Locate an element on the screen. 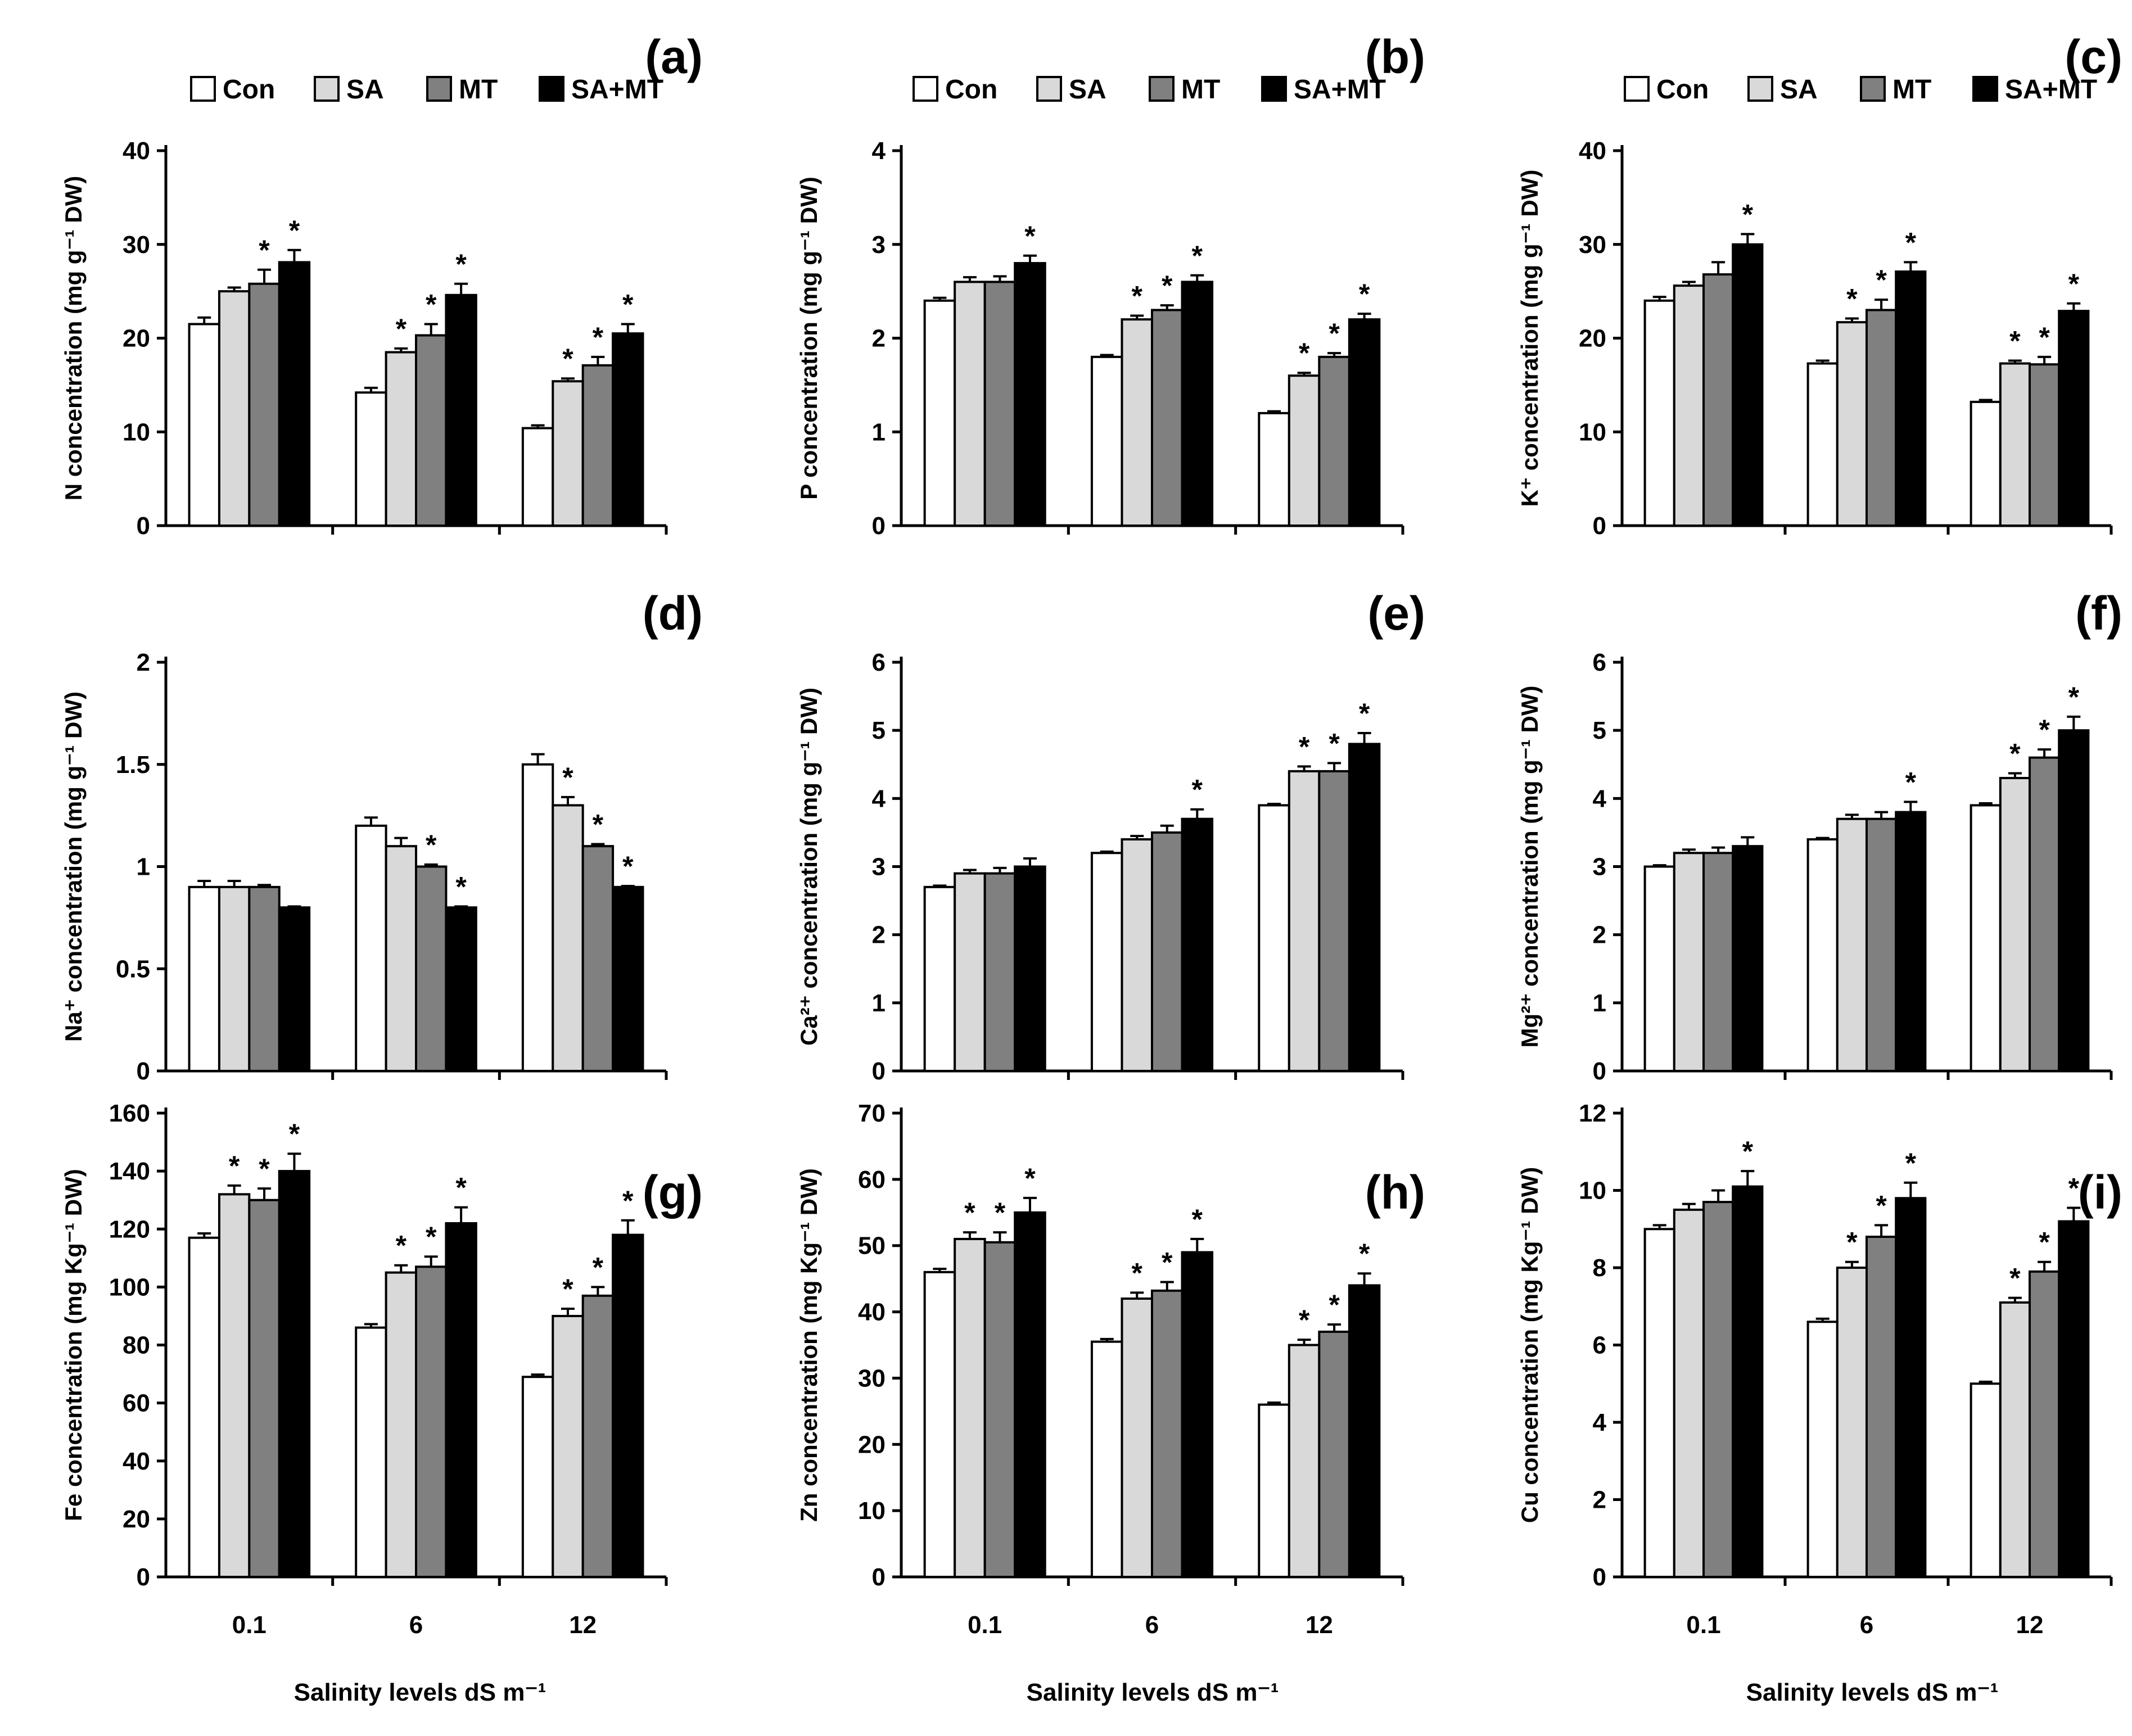 The width and height of the screenshot is (2132, 1736). y-tick-label: 140 is located at coordinates (129, 1171).